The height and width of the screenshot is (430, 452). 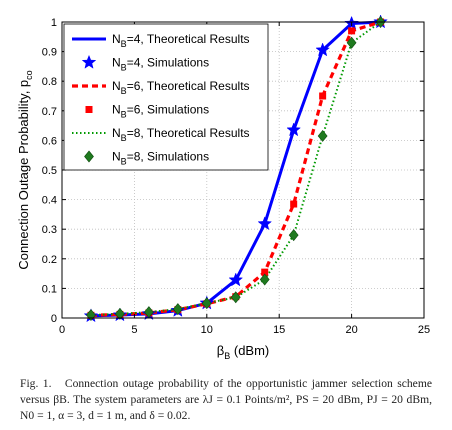 What do you see at coordinates (49, 230) in the screenshot?
I see `y-tick-label: 0.3` at bounding box center [49, 230].